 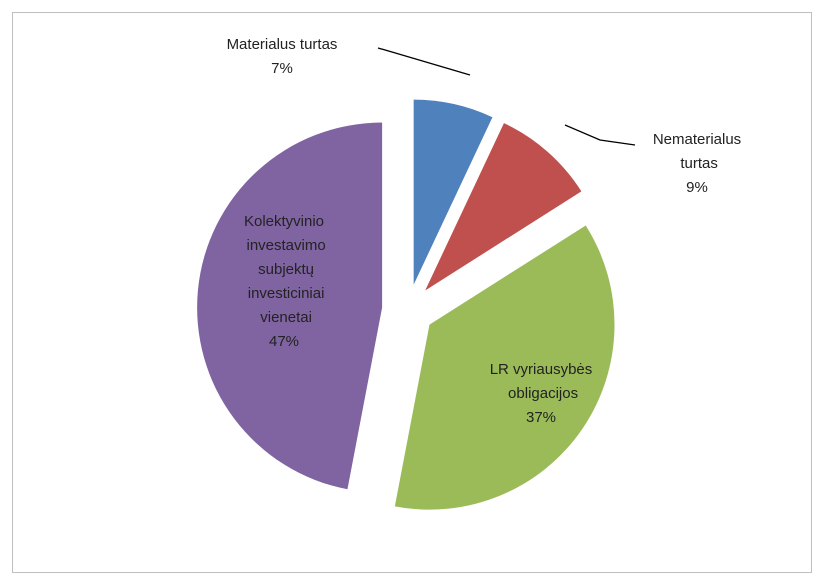 I want to click on slice-value-label: 37%, so click(x=541, y=417).